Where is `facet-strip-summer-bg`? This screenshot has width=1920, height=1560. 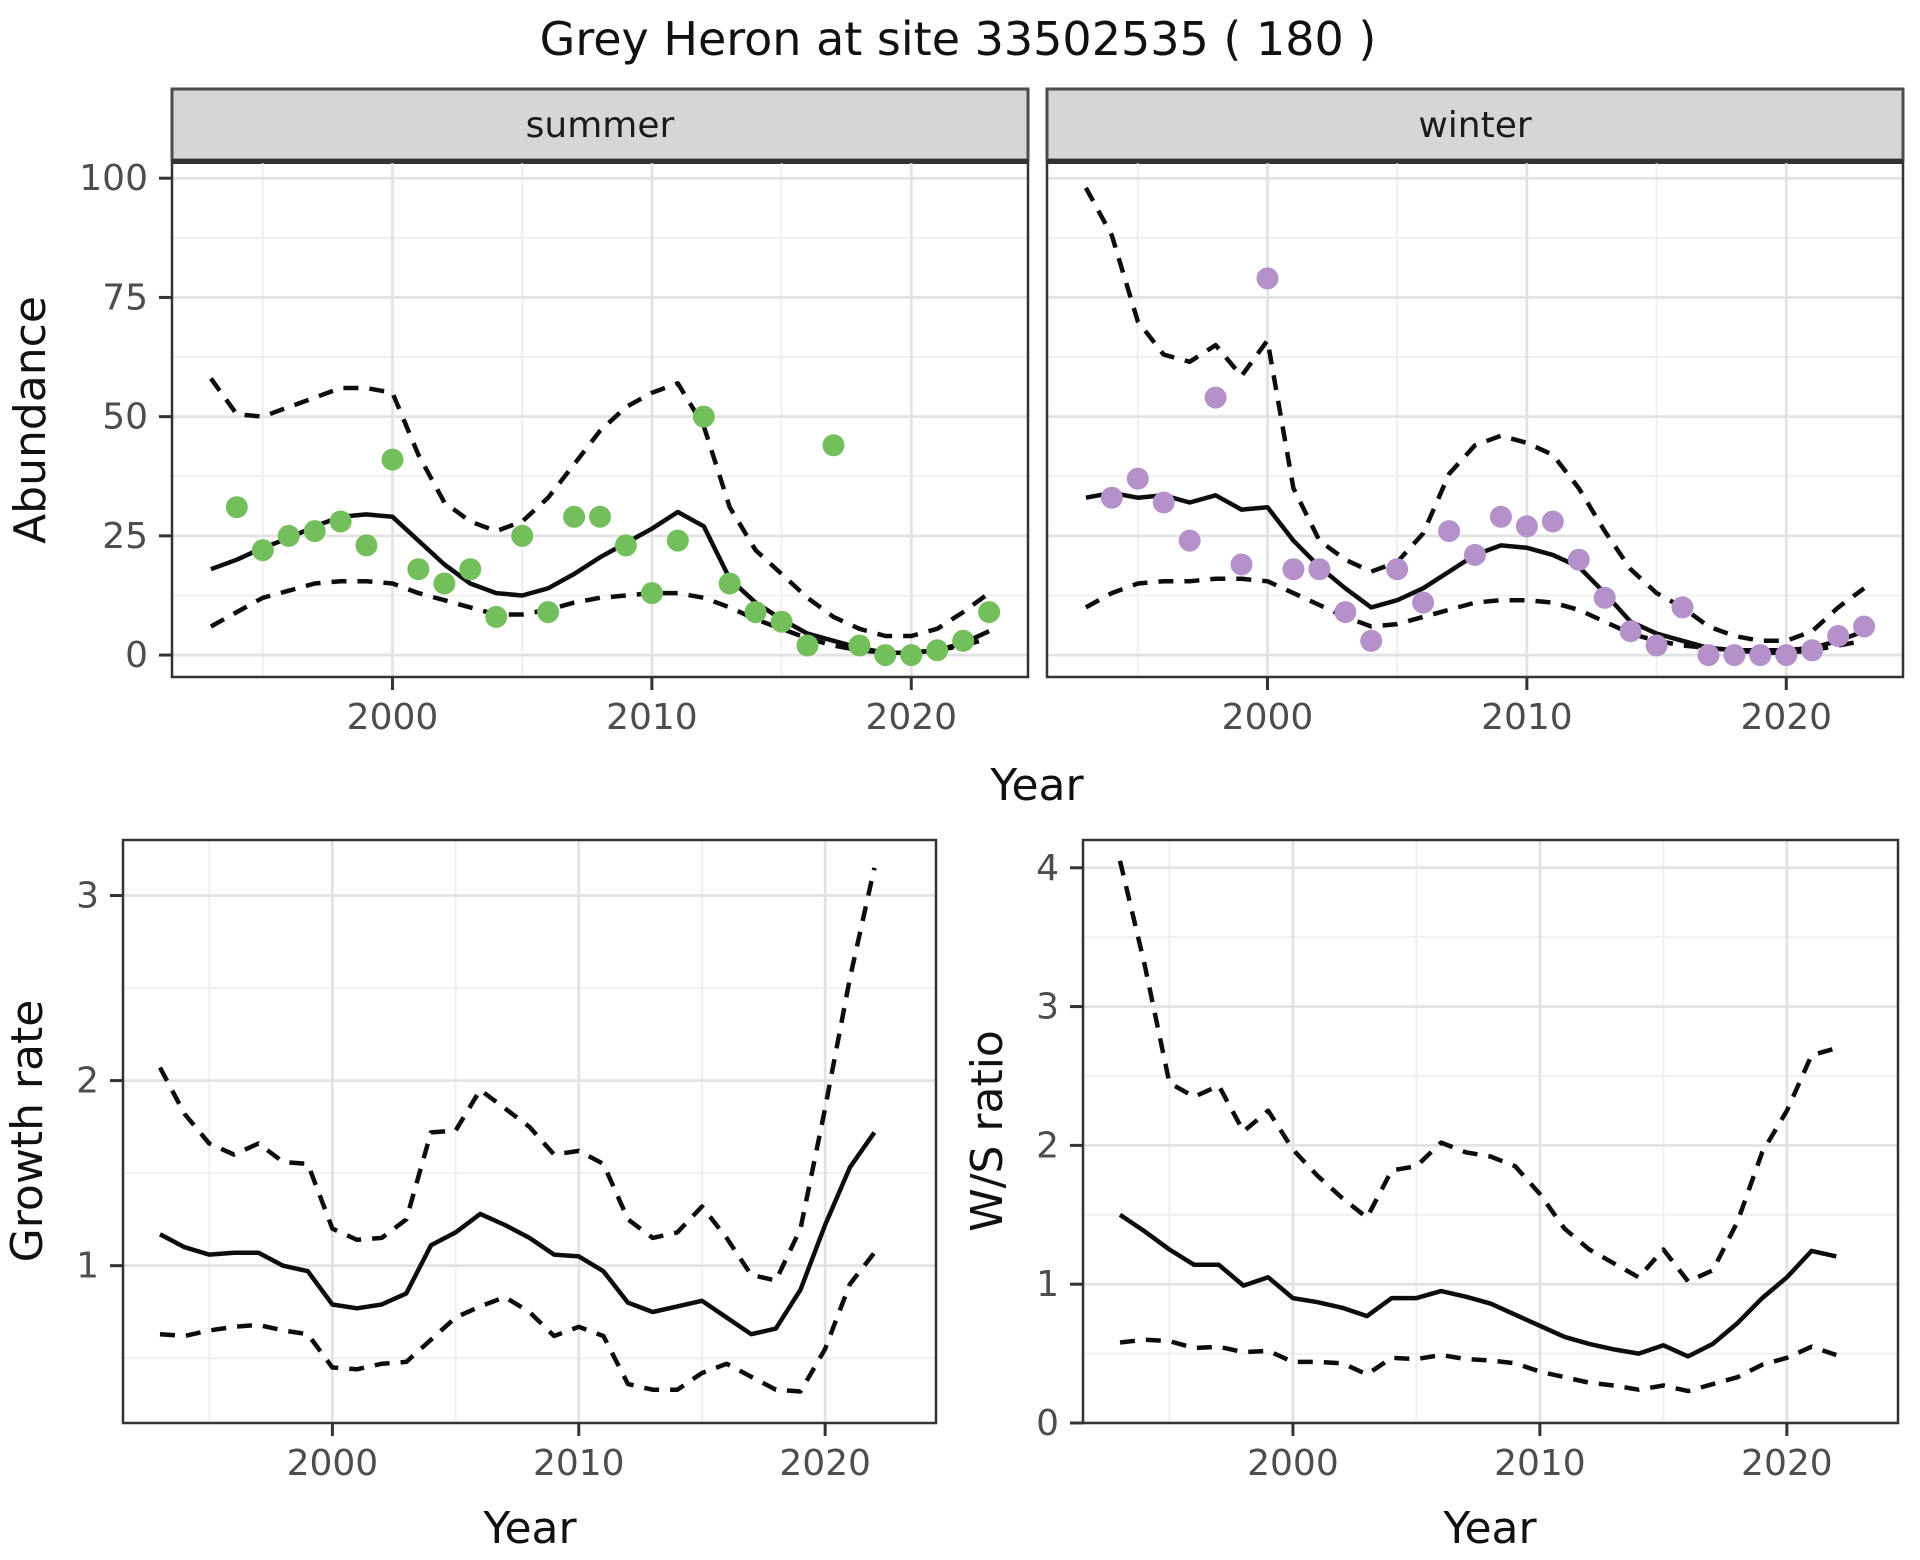
facet-strip-summer-bg is located at coordinates (600, 124).